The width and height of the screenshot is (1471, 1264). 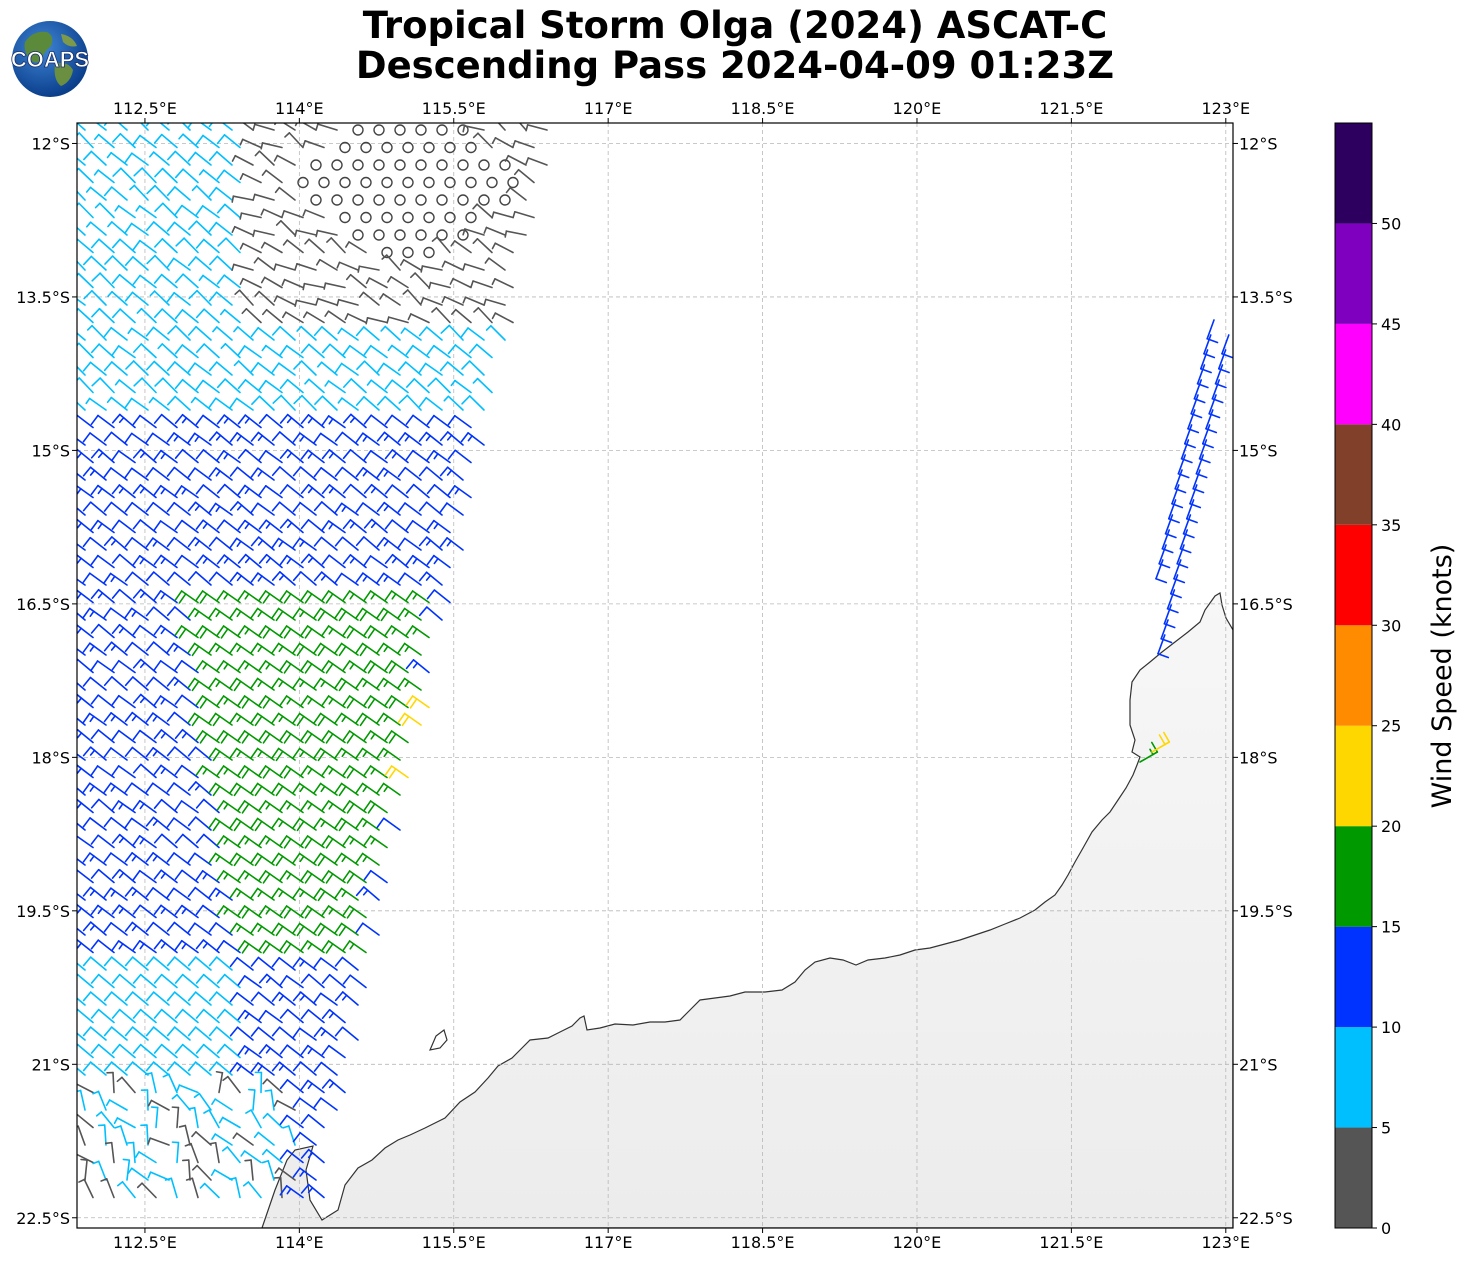 What do you see at coordinates (1071, 108) in the screenshot?
I see `lon-label-top: 121.5°E` at bounding box center [1071, 108].